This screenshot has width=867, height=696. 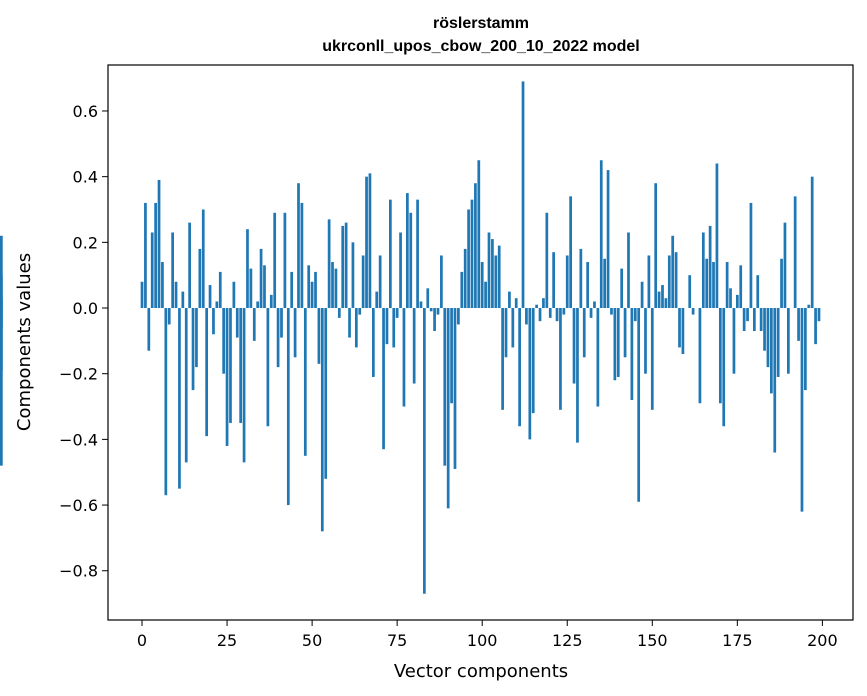 I want to click on x-tick-label: 0, so click(x=142, y=640).